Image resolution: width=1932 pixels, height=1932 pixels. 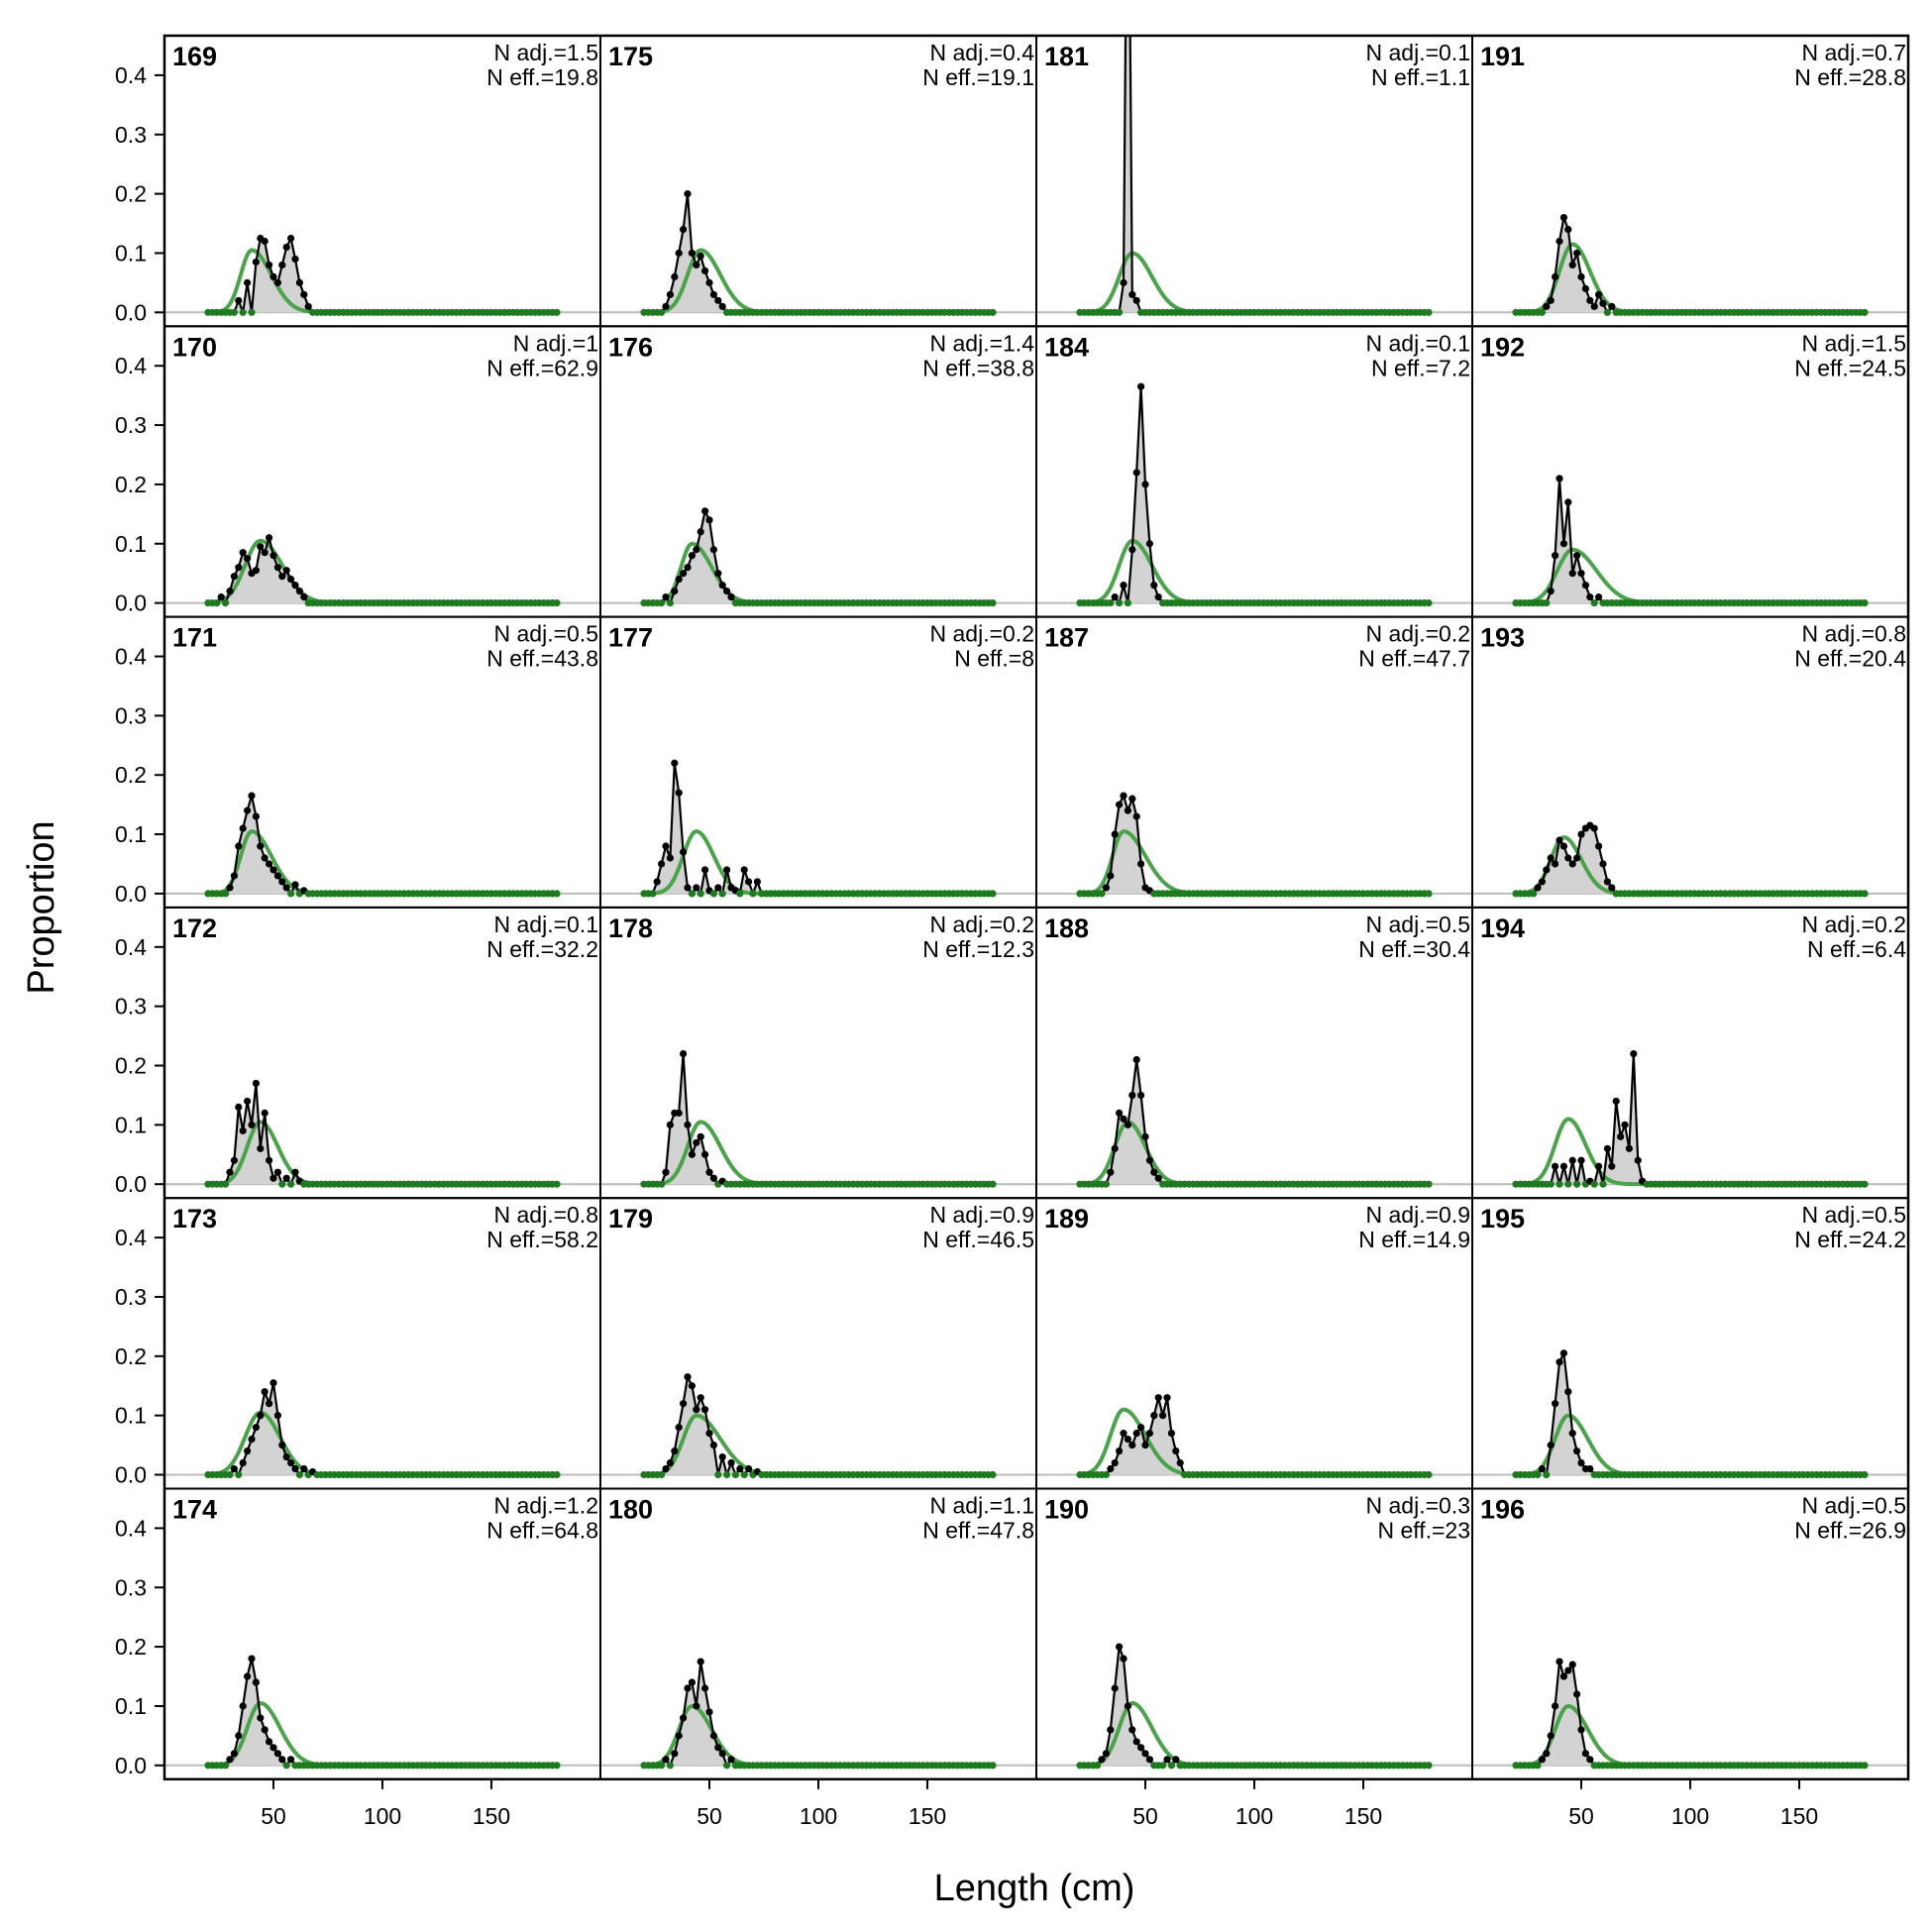 What do you see at coordinates (1254, 1343) in the screenshot?
I see `panel-189: 189 N adj.=0.9N eff.=14.9` at bounding box center [1254, 1343].